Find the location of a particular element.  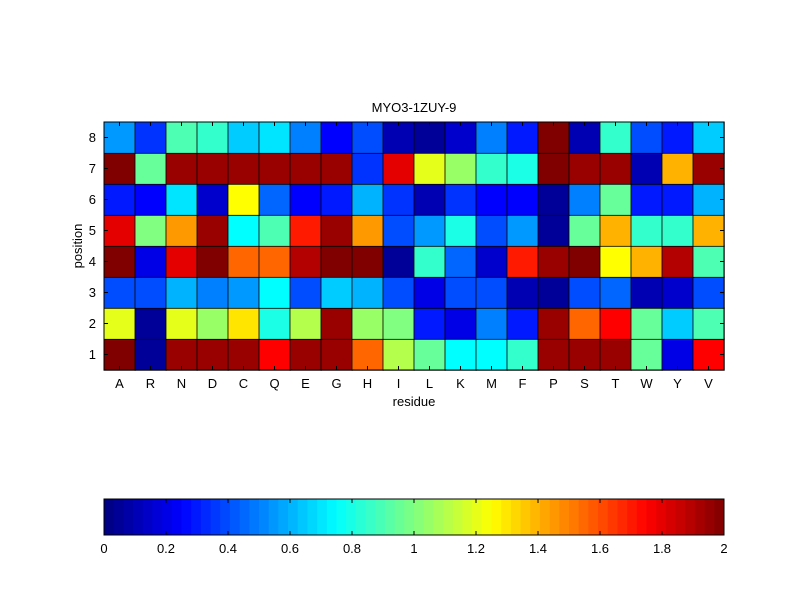

chart-title: MYO3-1ZUY-9 is located at coordinates (414, 107).